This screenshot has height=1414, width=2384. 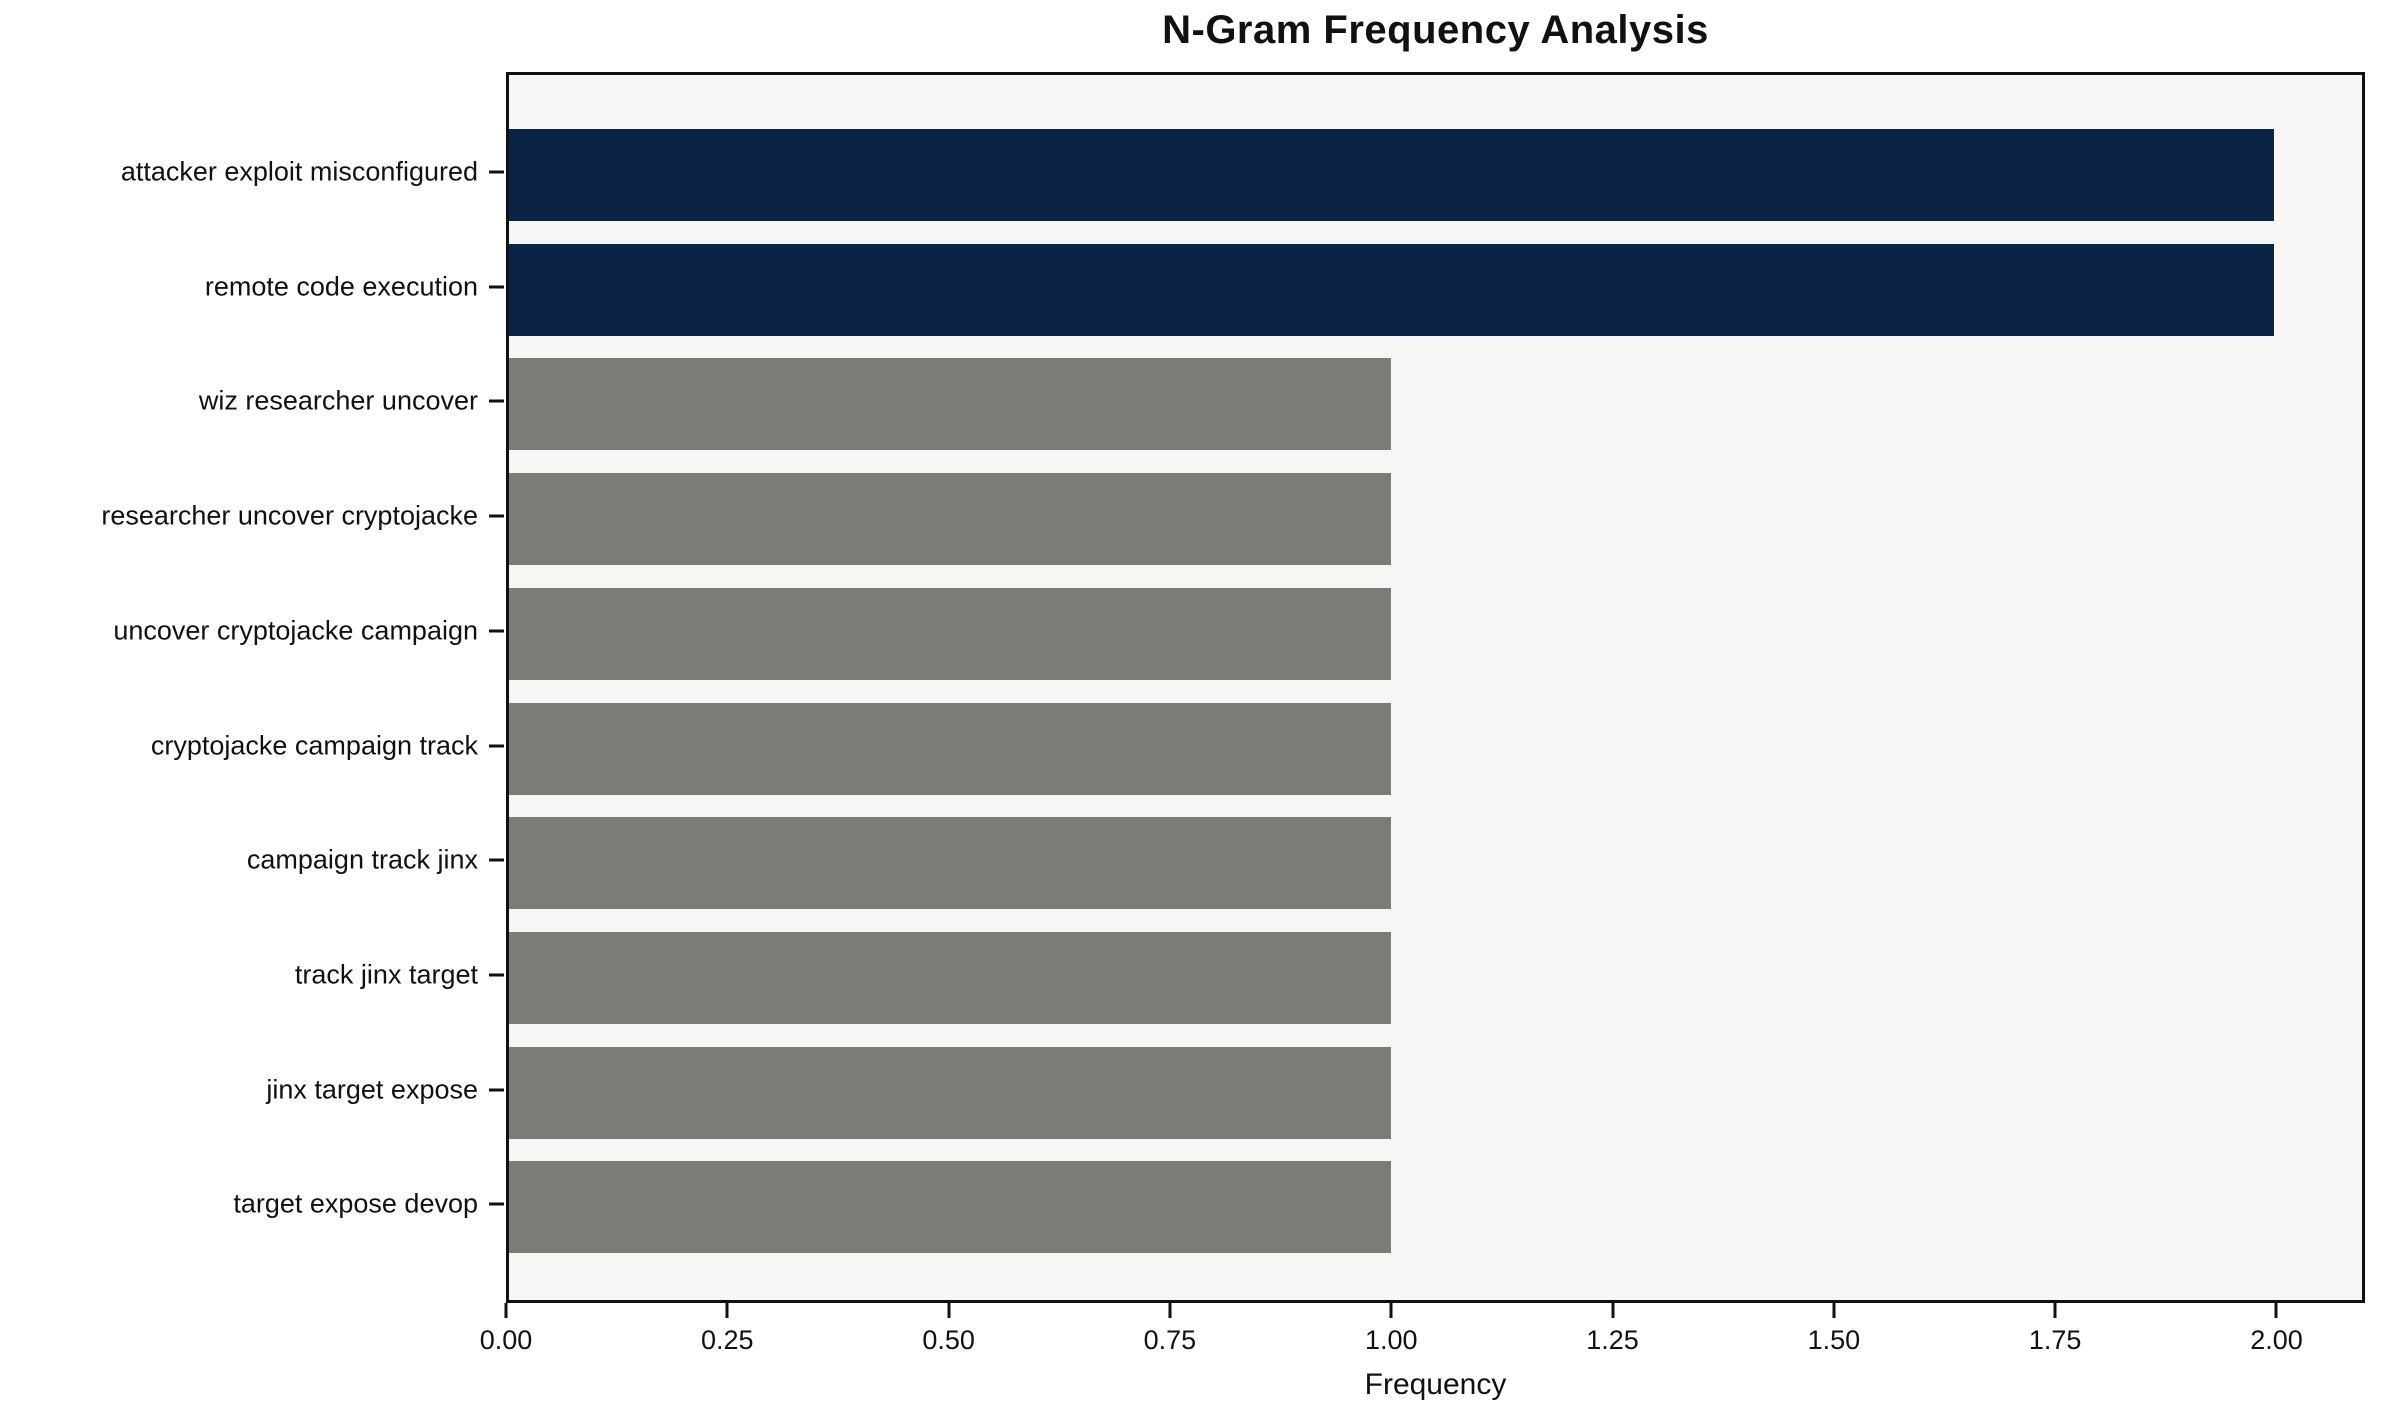 What do you see at coordinates (1435, 30) in the screenshot?
I see `chart-title: N-Gram Frequency Analysis` at bounding box center [1435, 30].